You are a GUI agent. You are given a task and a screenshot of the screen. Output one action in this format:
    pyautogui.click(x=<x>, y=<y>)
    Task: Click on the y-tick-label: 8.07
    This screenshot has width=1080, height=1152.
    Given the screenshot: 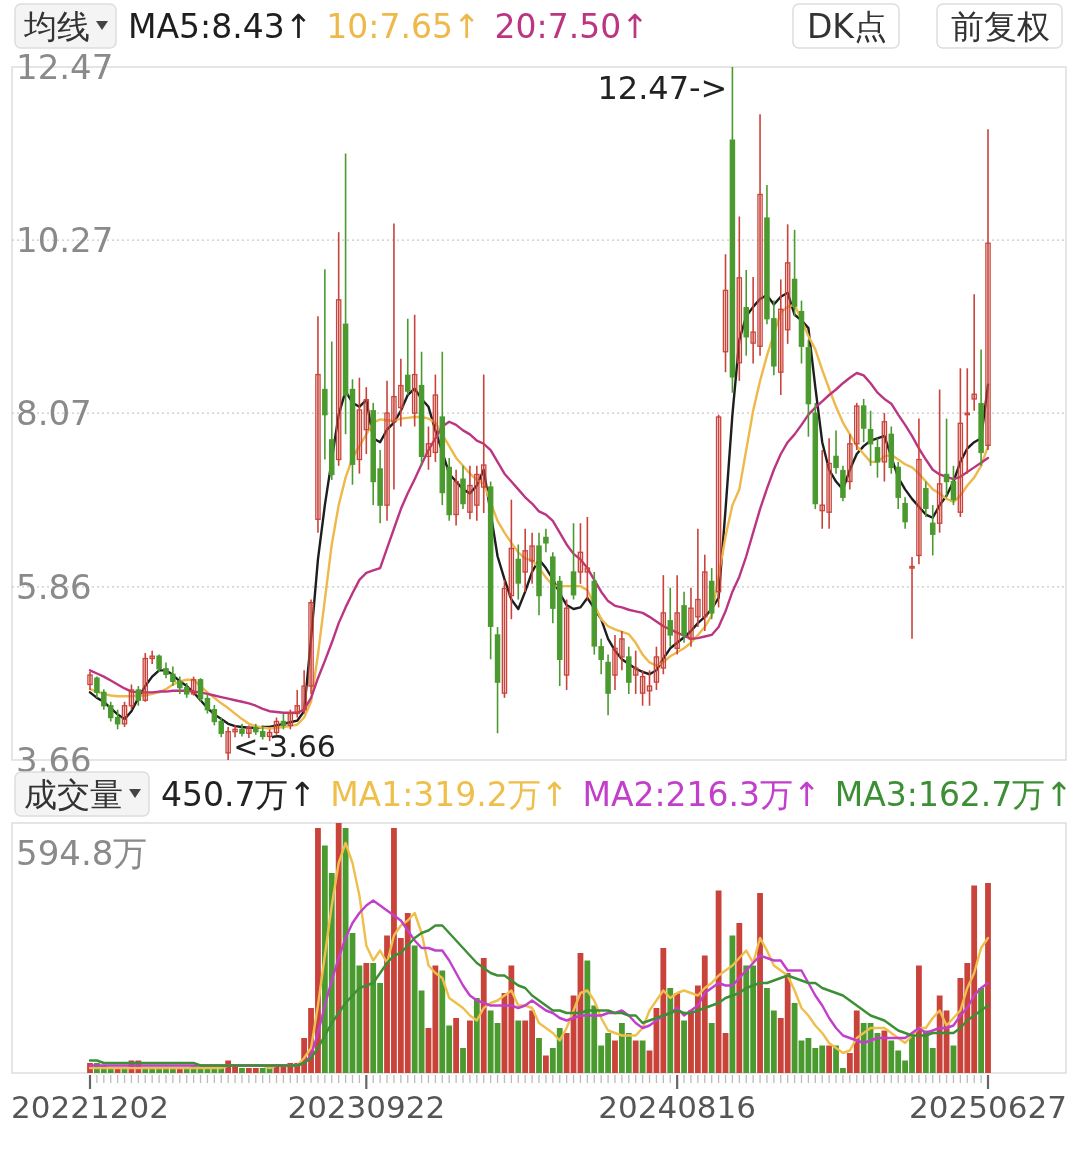 What is the action you would take?
    pyautogui.click(x=54, y=413)
    